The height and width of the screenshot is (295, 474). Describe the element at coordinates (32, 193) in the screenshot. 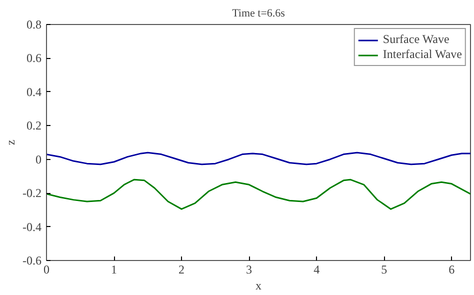

I see `y-tick-label: -0.2` at that location.